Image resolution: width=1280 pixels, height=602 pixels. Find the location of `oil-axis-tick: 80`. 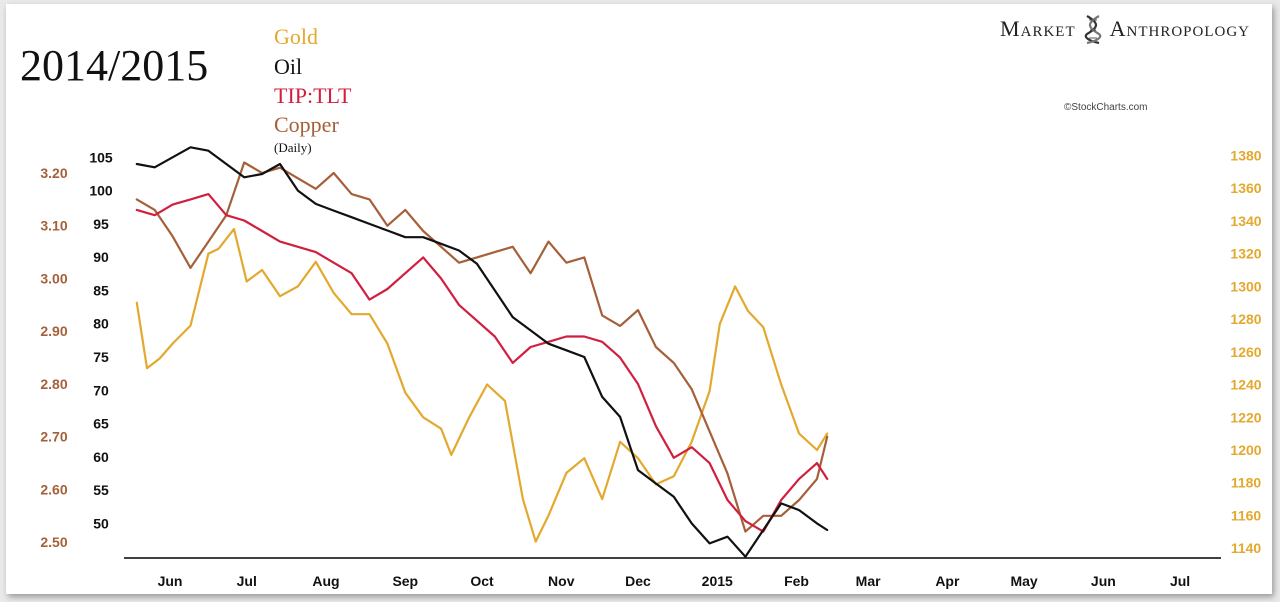

oil-axis-tick: 80 is located at coordinates (101, 324).